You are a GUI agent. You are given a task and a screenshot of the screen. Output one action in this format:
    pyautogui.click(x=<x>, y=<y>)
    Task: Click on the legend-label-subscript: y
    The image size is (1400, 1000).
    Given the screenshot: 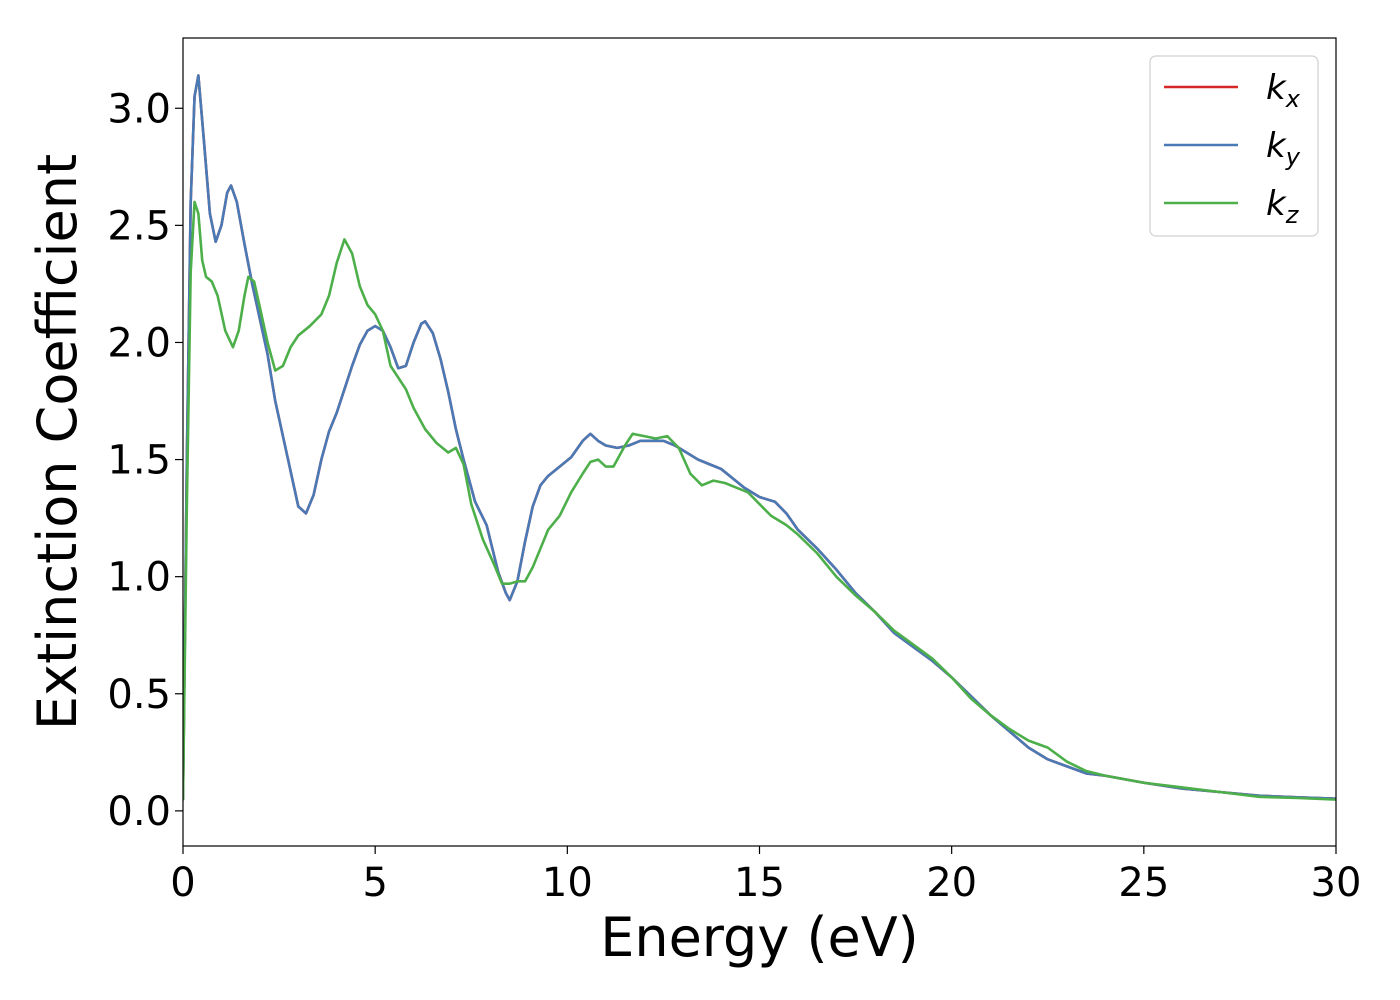 What is the action you would take?
    pyautogui.click(x=1293, y=157)
    